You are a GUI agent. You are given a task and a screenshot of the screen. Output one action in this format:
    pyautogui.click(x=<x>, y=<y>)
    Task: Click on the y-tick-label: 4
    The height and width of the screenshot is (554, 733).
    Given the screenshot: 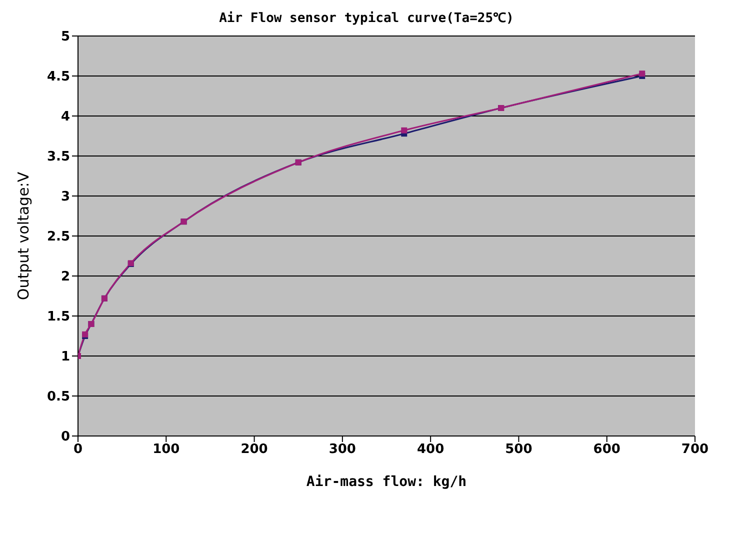 What is the action you would take?
    pyautogui.click(x=65, y=117)
    